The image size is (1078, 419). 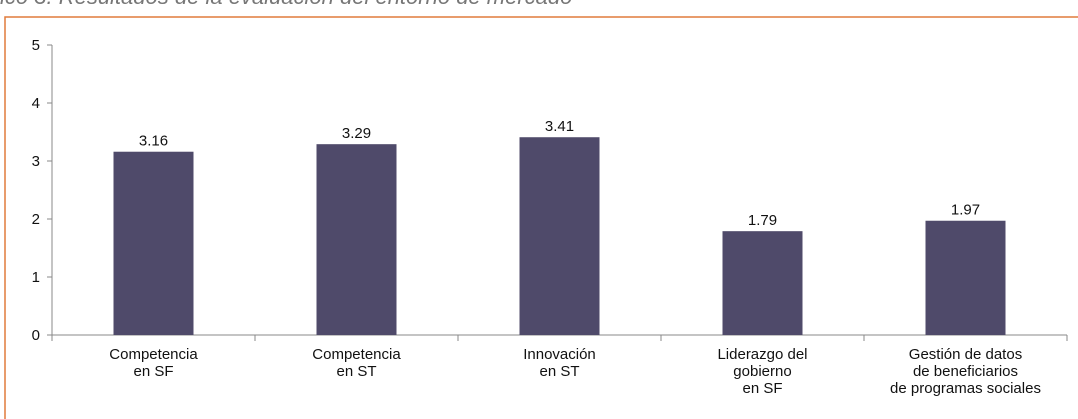 I want to click on y-tick-label: 5, so click(x=36, y=45).